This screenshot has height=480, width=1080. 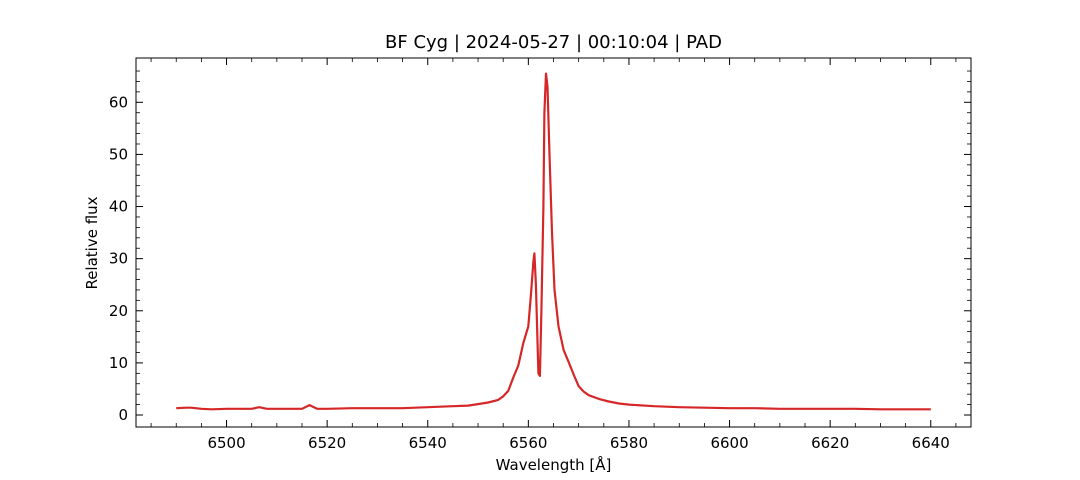 What do you see at coordinates (428, 443) in the screenshot?
I see `x-tick-label: 6540` at bounding box center [428, 443].